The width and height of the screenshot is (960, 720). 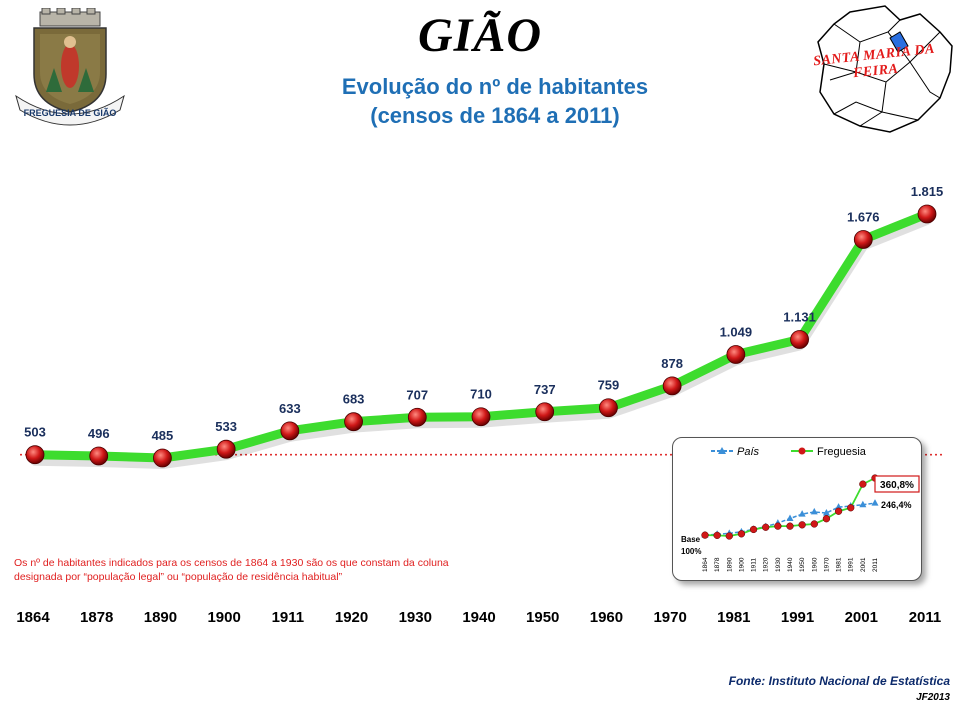 I want to click on x-tick-1878: 1878, so click(x=96, y=617).